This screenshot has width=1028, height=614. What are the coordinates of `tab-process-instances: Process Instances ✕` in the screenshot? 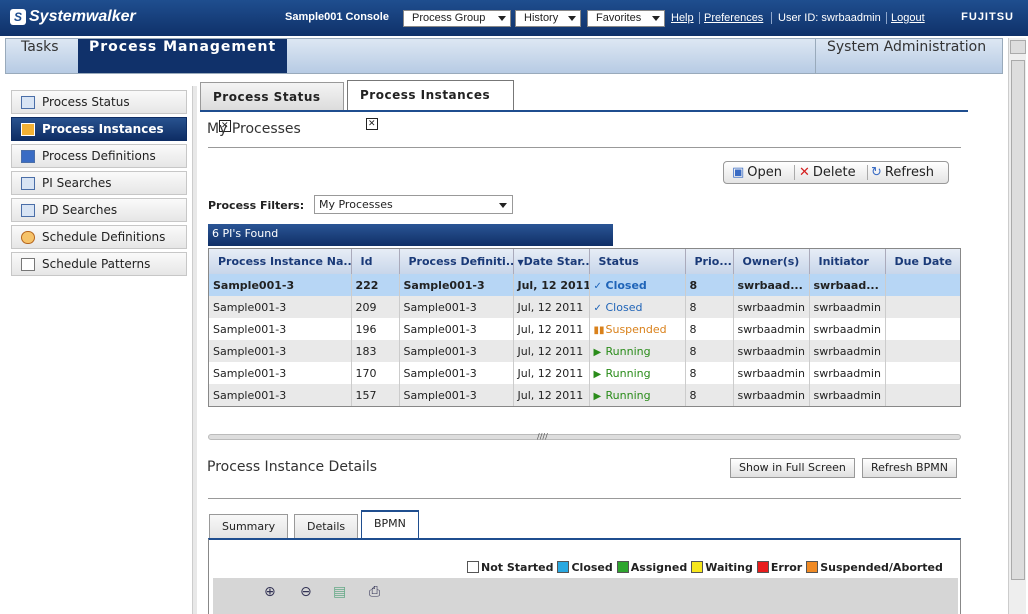 It's located at (430, 105).